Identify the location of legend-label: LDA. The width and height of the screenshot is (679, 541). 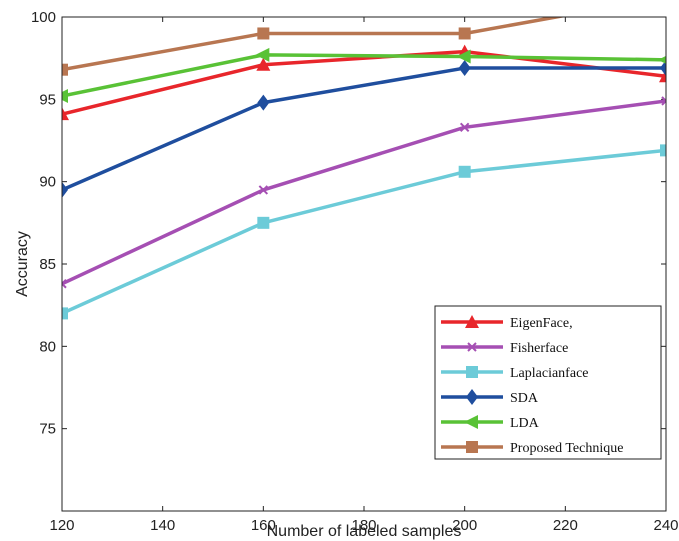
(525, 423).